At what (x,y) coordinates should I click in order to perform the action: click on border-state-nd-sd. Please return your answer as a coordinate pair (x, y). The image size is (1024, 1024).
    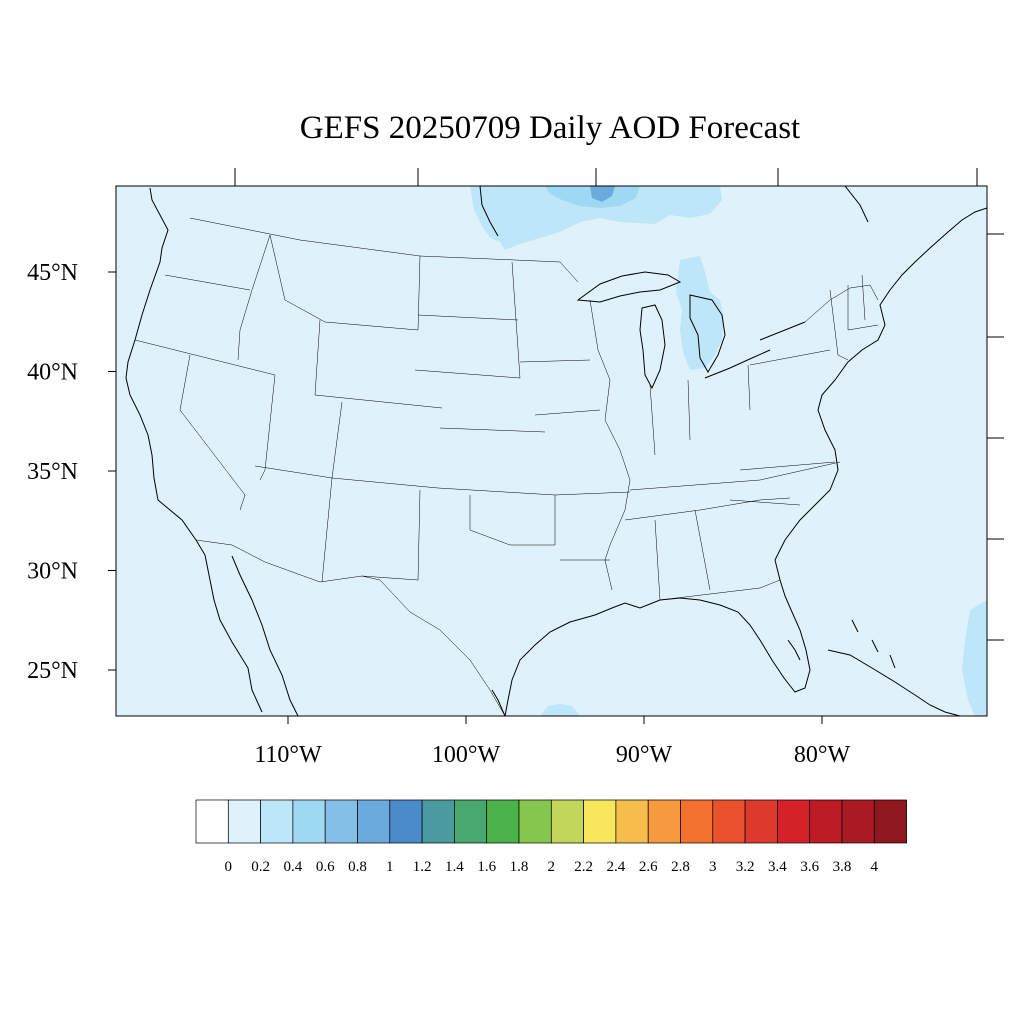
    Looking at the image, I should click on (468, 317).